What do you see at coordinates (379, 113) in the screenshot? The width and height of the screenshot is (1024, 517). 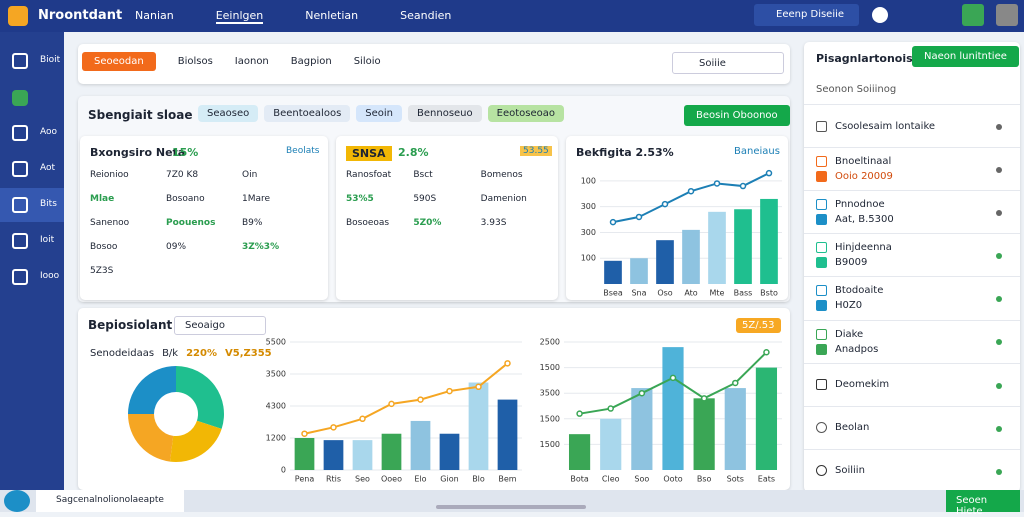 I see `chip: Seoin` at bounding box center [379, 113].